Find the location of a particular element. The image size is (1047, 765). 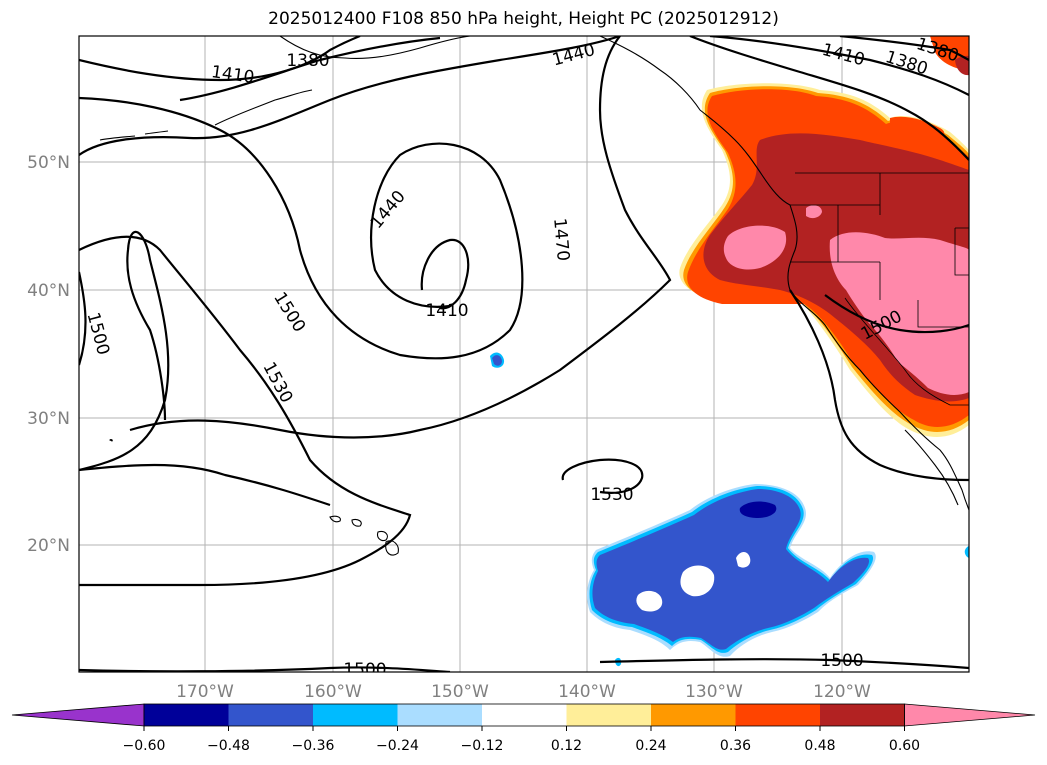

lat-label-40n: 40°N is located at coordinates (48, 291).